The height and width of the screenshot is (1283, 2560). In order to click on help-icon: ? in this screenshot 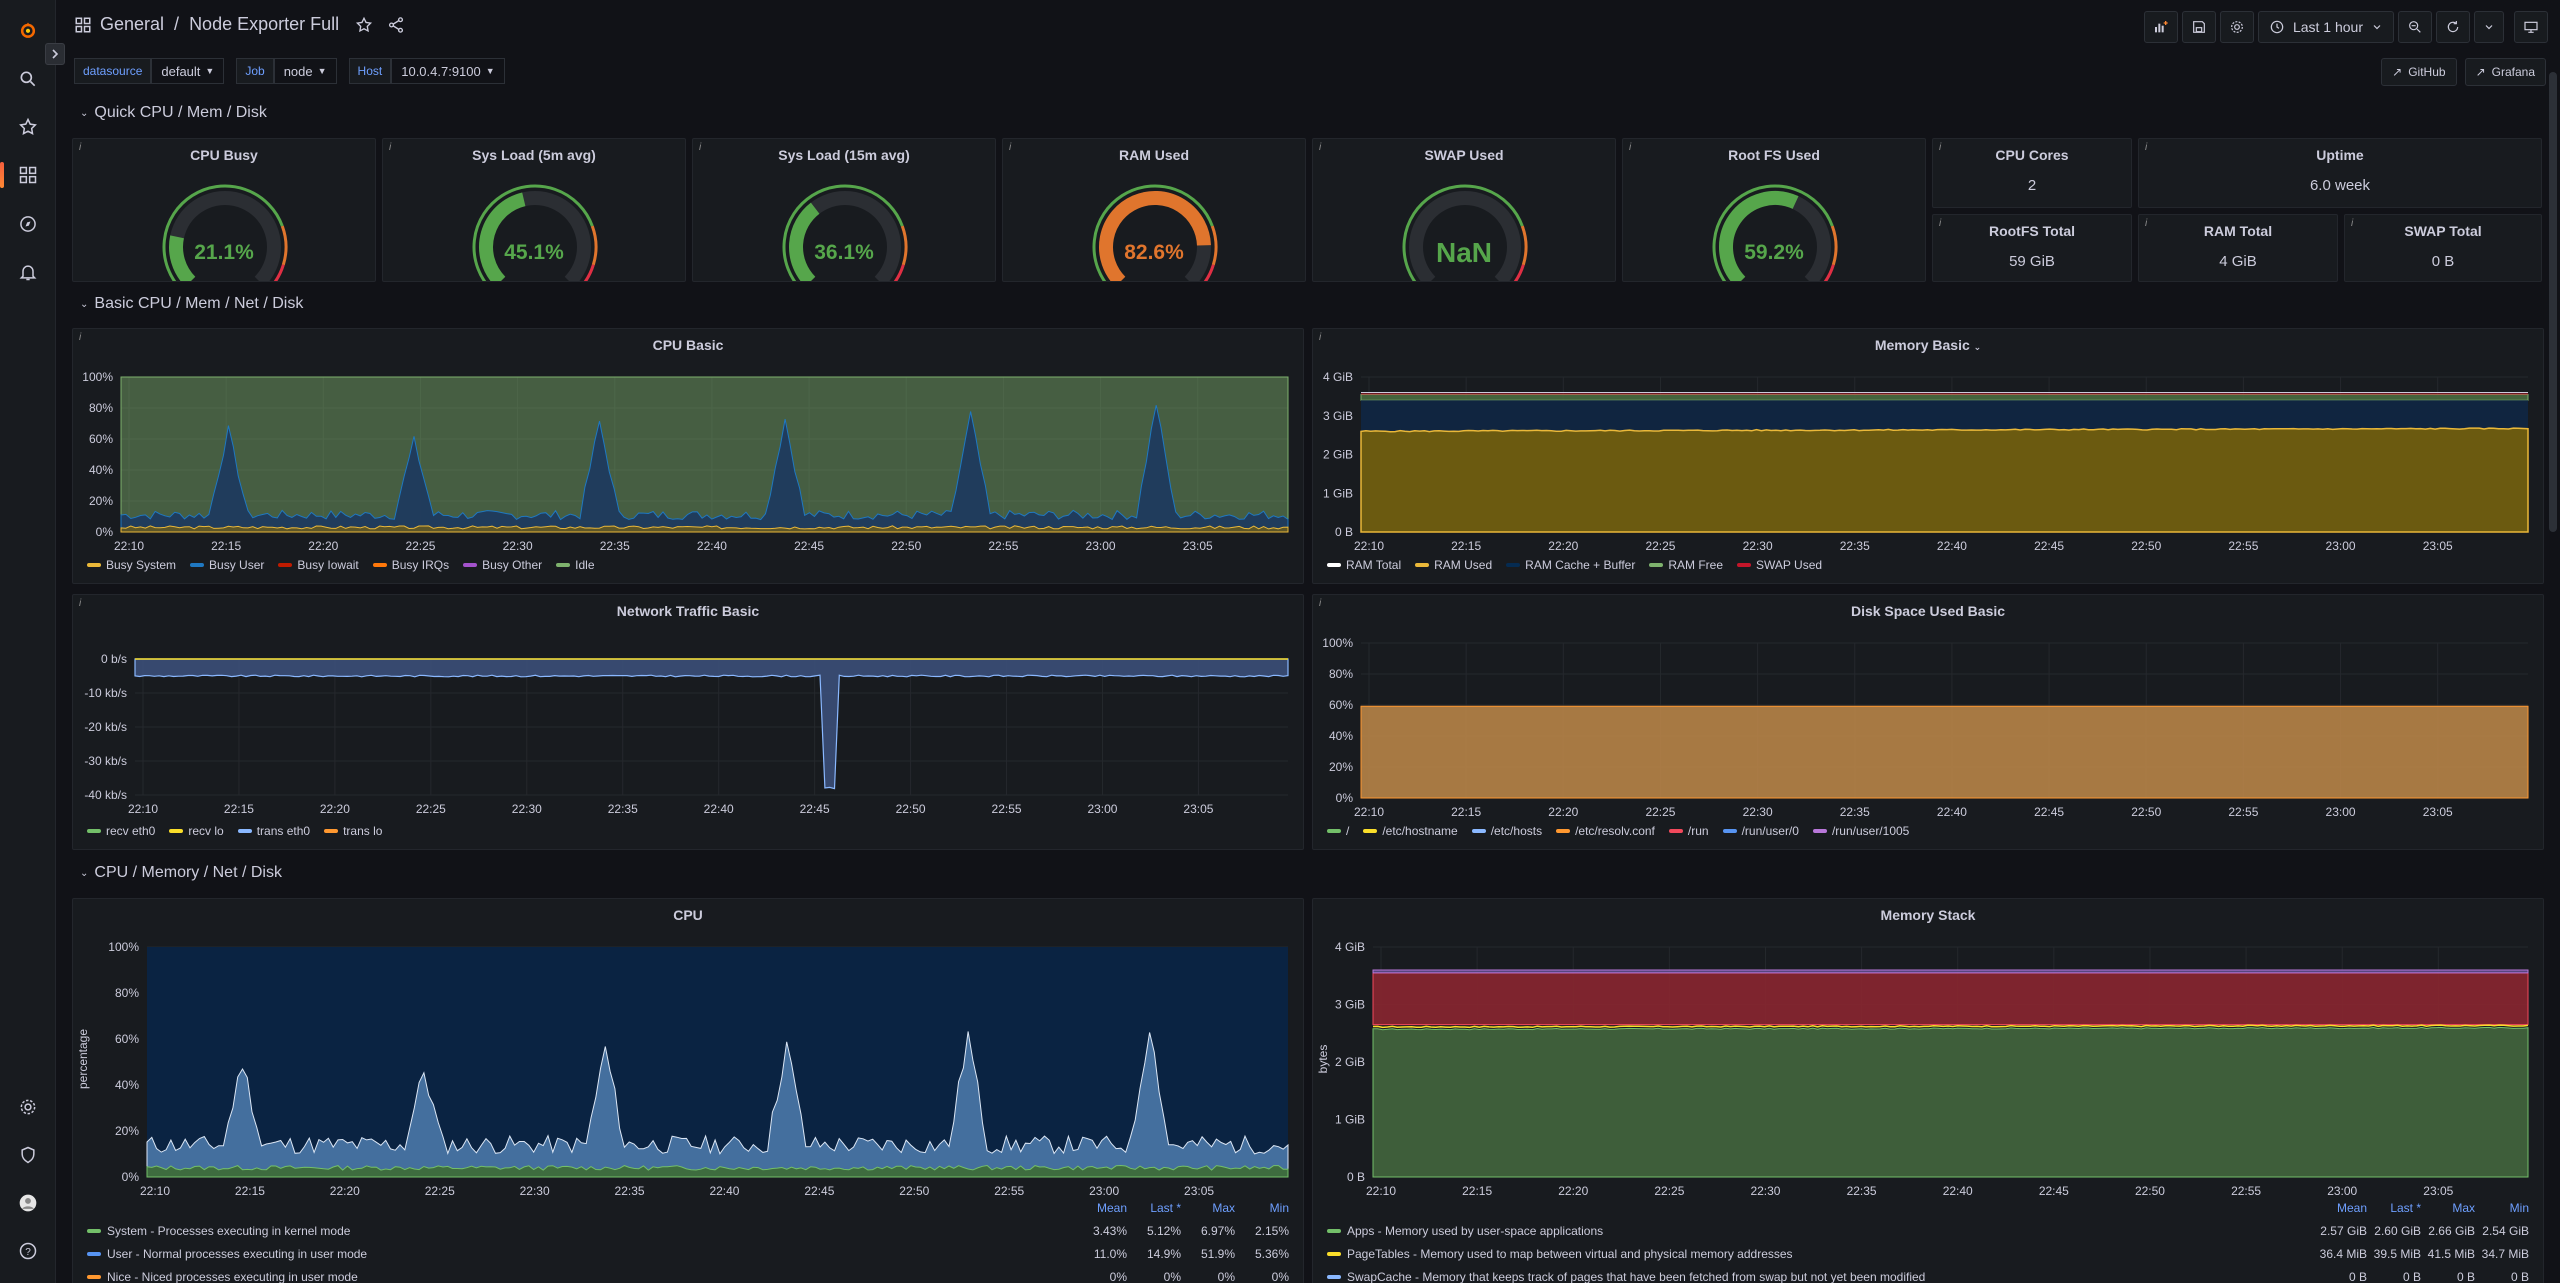, I will do `click(28, 1251)`.